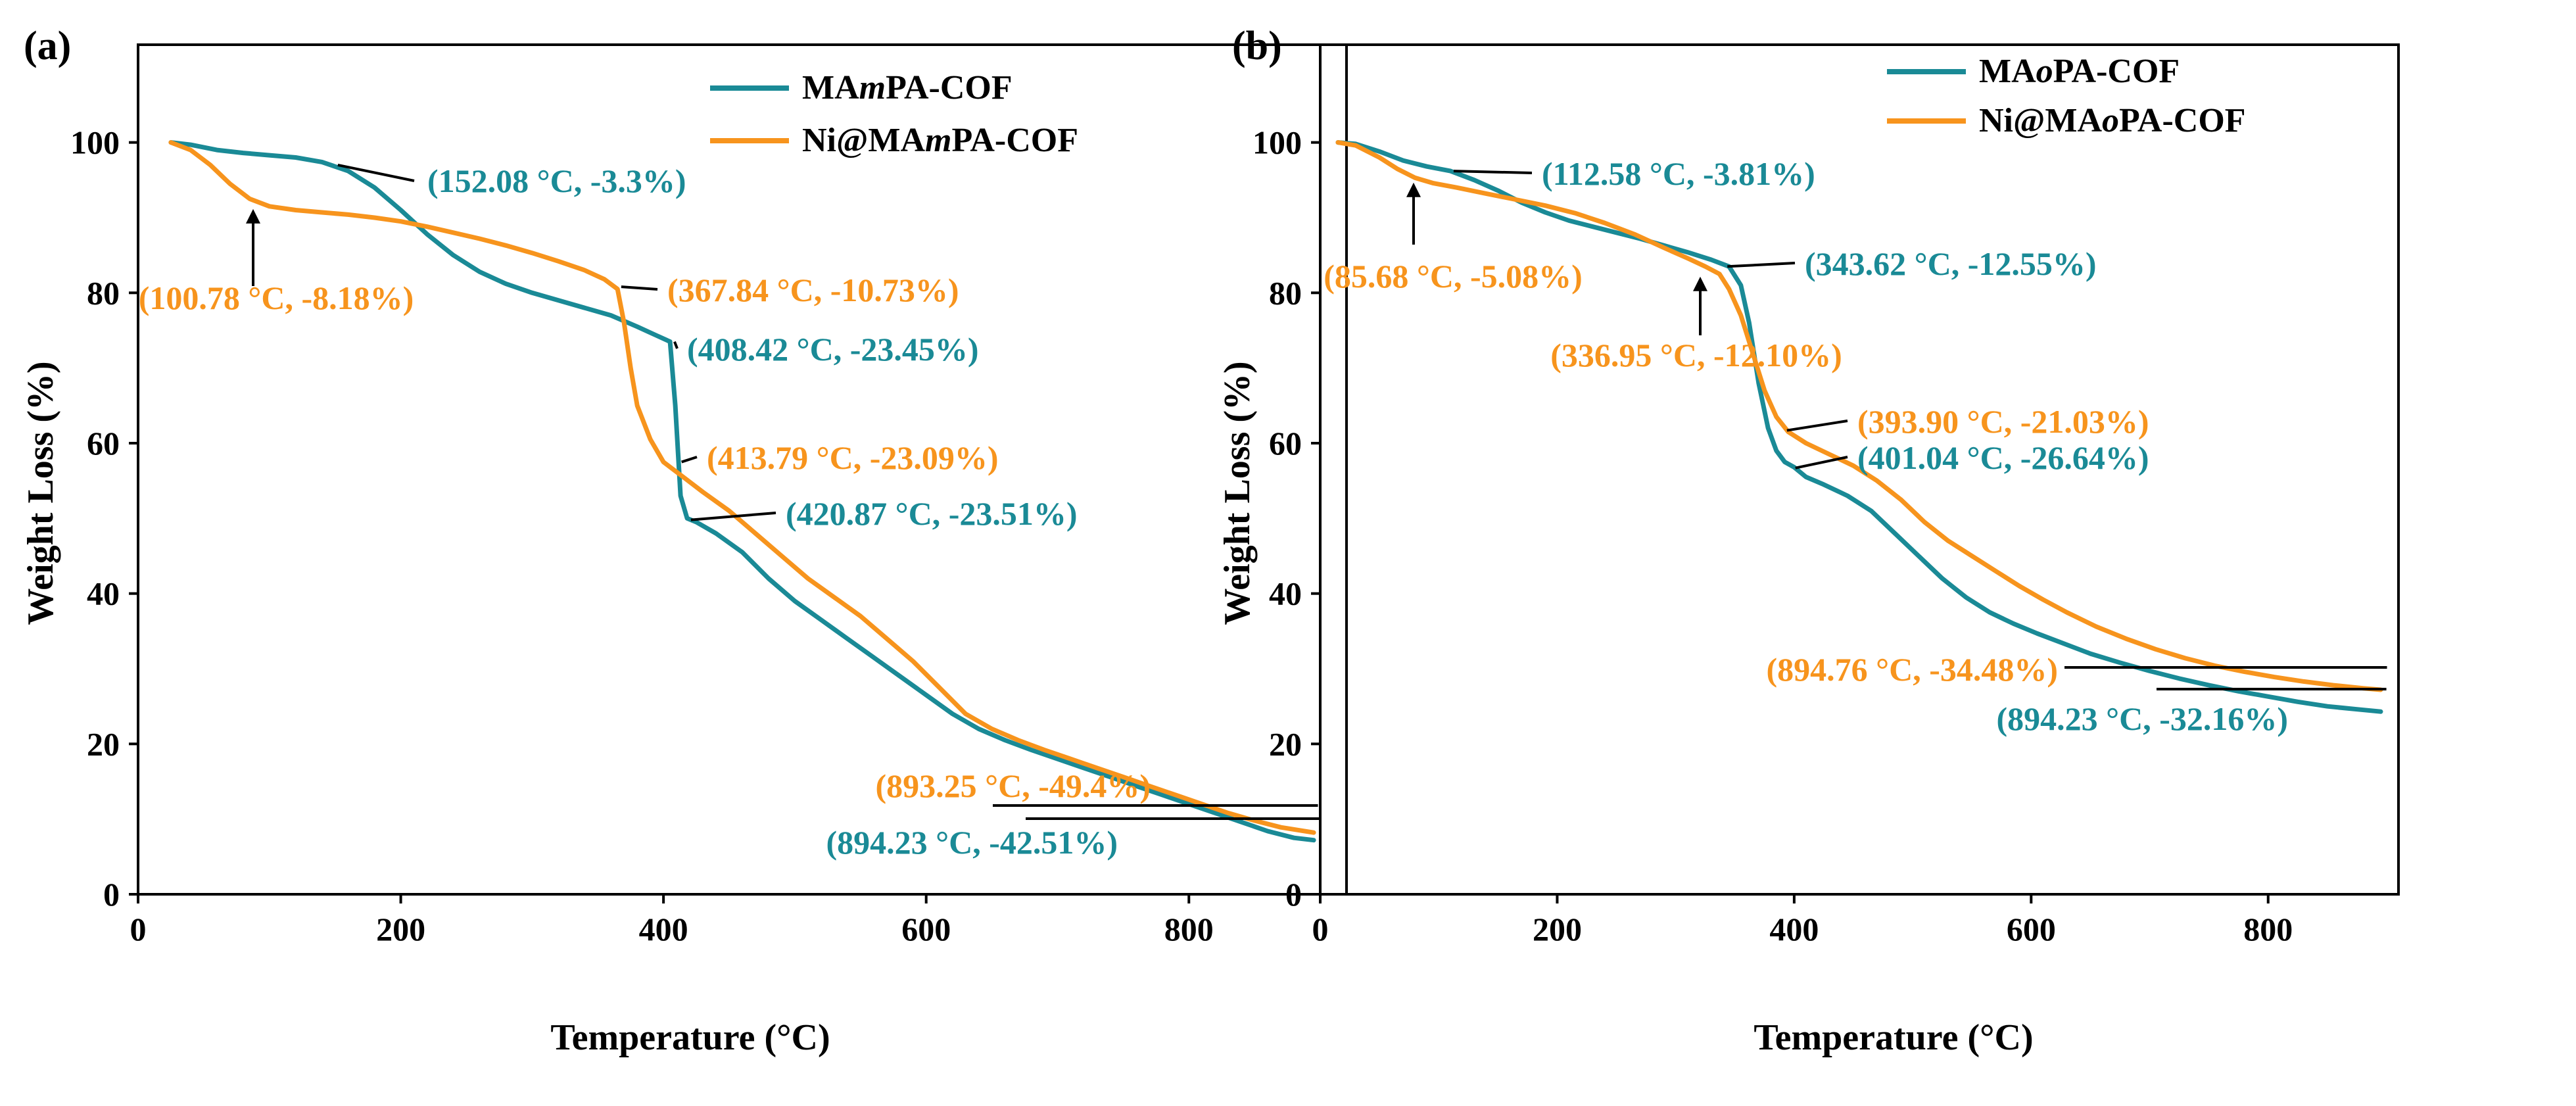 The height and width of the screenshot is (1106, 2576). What do you see at coordinates (1951, 263) in the screenshot?
I see `panel-b-annotation-label: (343.62 °C, -12.55%)` at bounding box center [1951, 263].